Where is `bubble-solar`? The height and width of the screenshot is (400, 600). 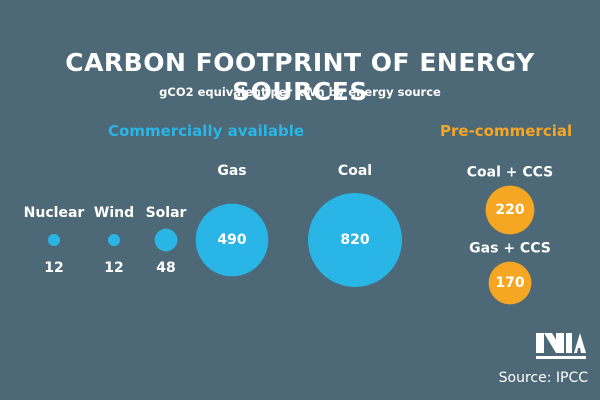 bubble-solar is located at coordinates (166, 240).